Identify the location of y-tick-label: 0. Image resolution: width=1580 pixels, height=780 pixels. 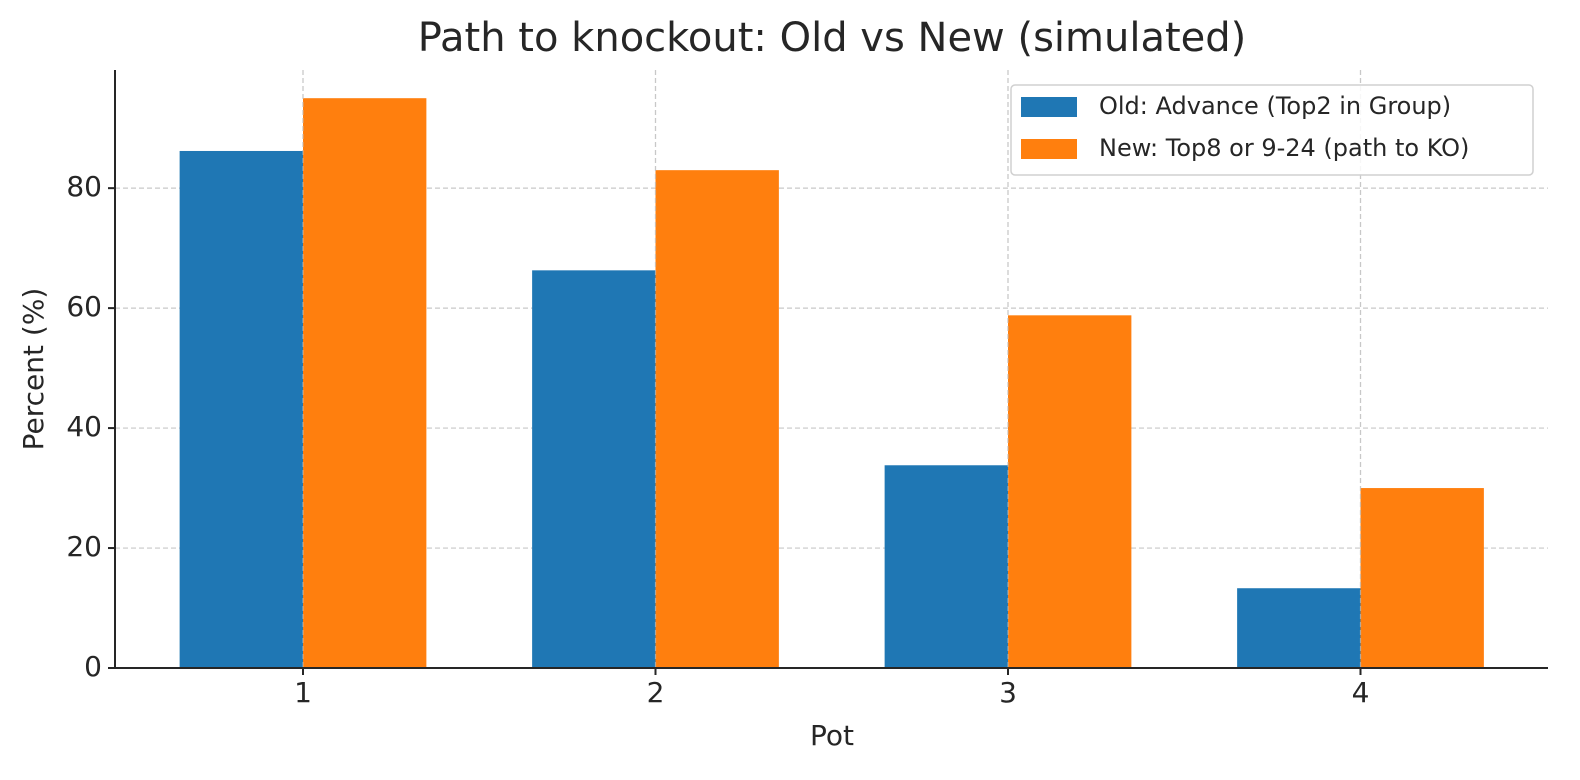
(93, 666).